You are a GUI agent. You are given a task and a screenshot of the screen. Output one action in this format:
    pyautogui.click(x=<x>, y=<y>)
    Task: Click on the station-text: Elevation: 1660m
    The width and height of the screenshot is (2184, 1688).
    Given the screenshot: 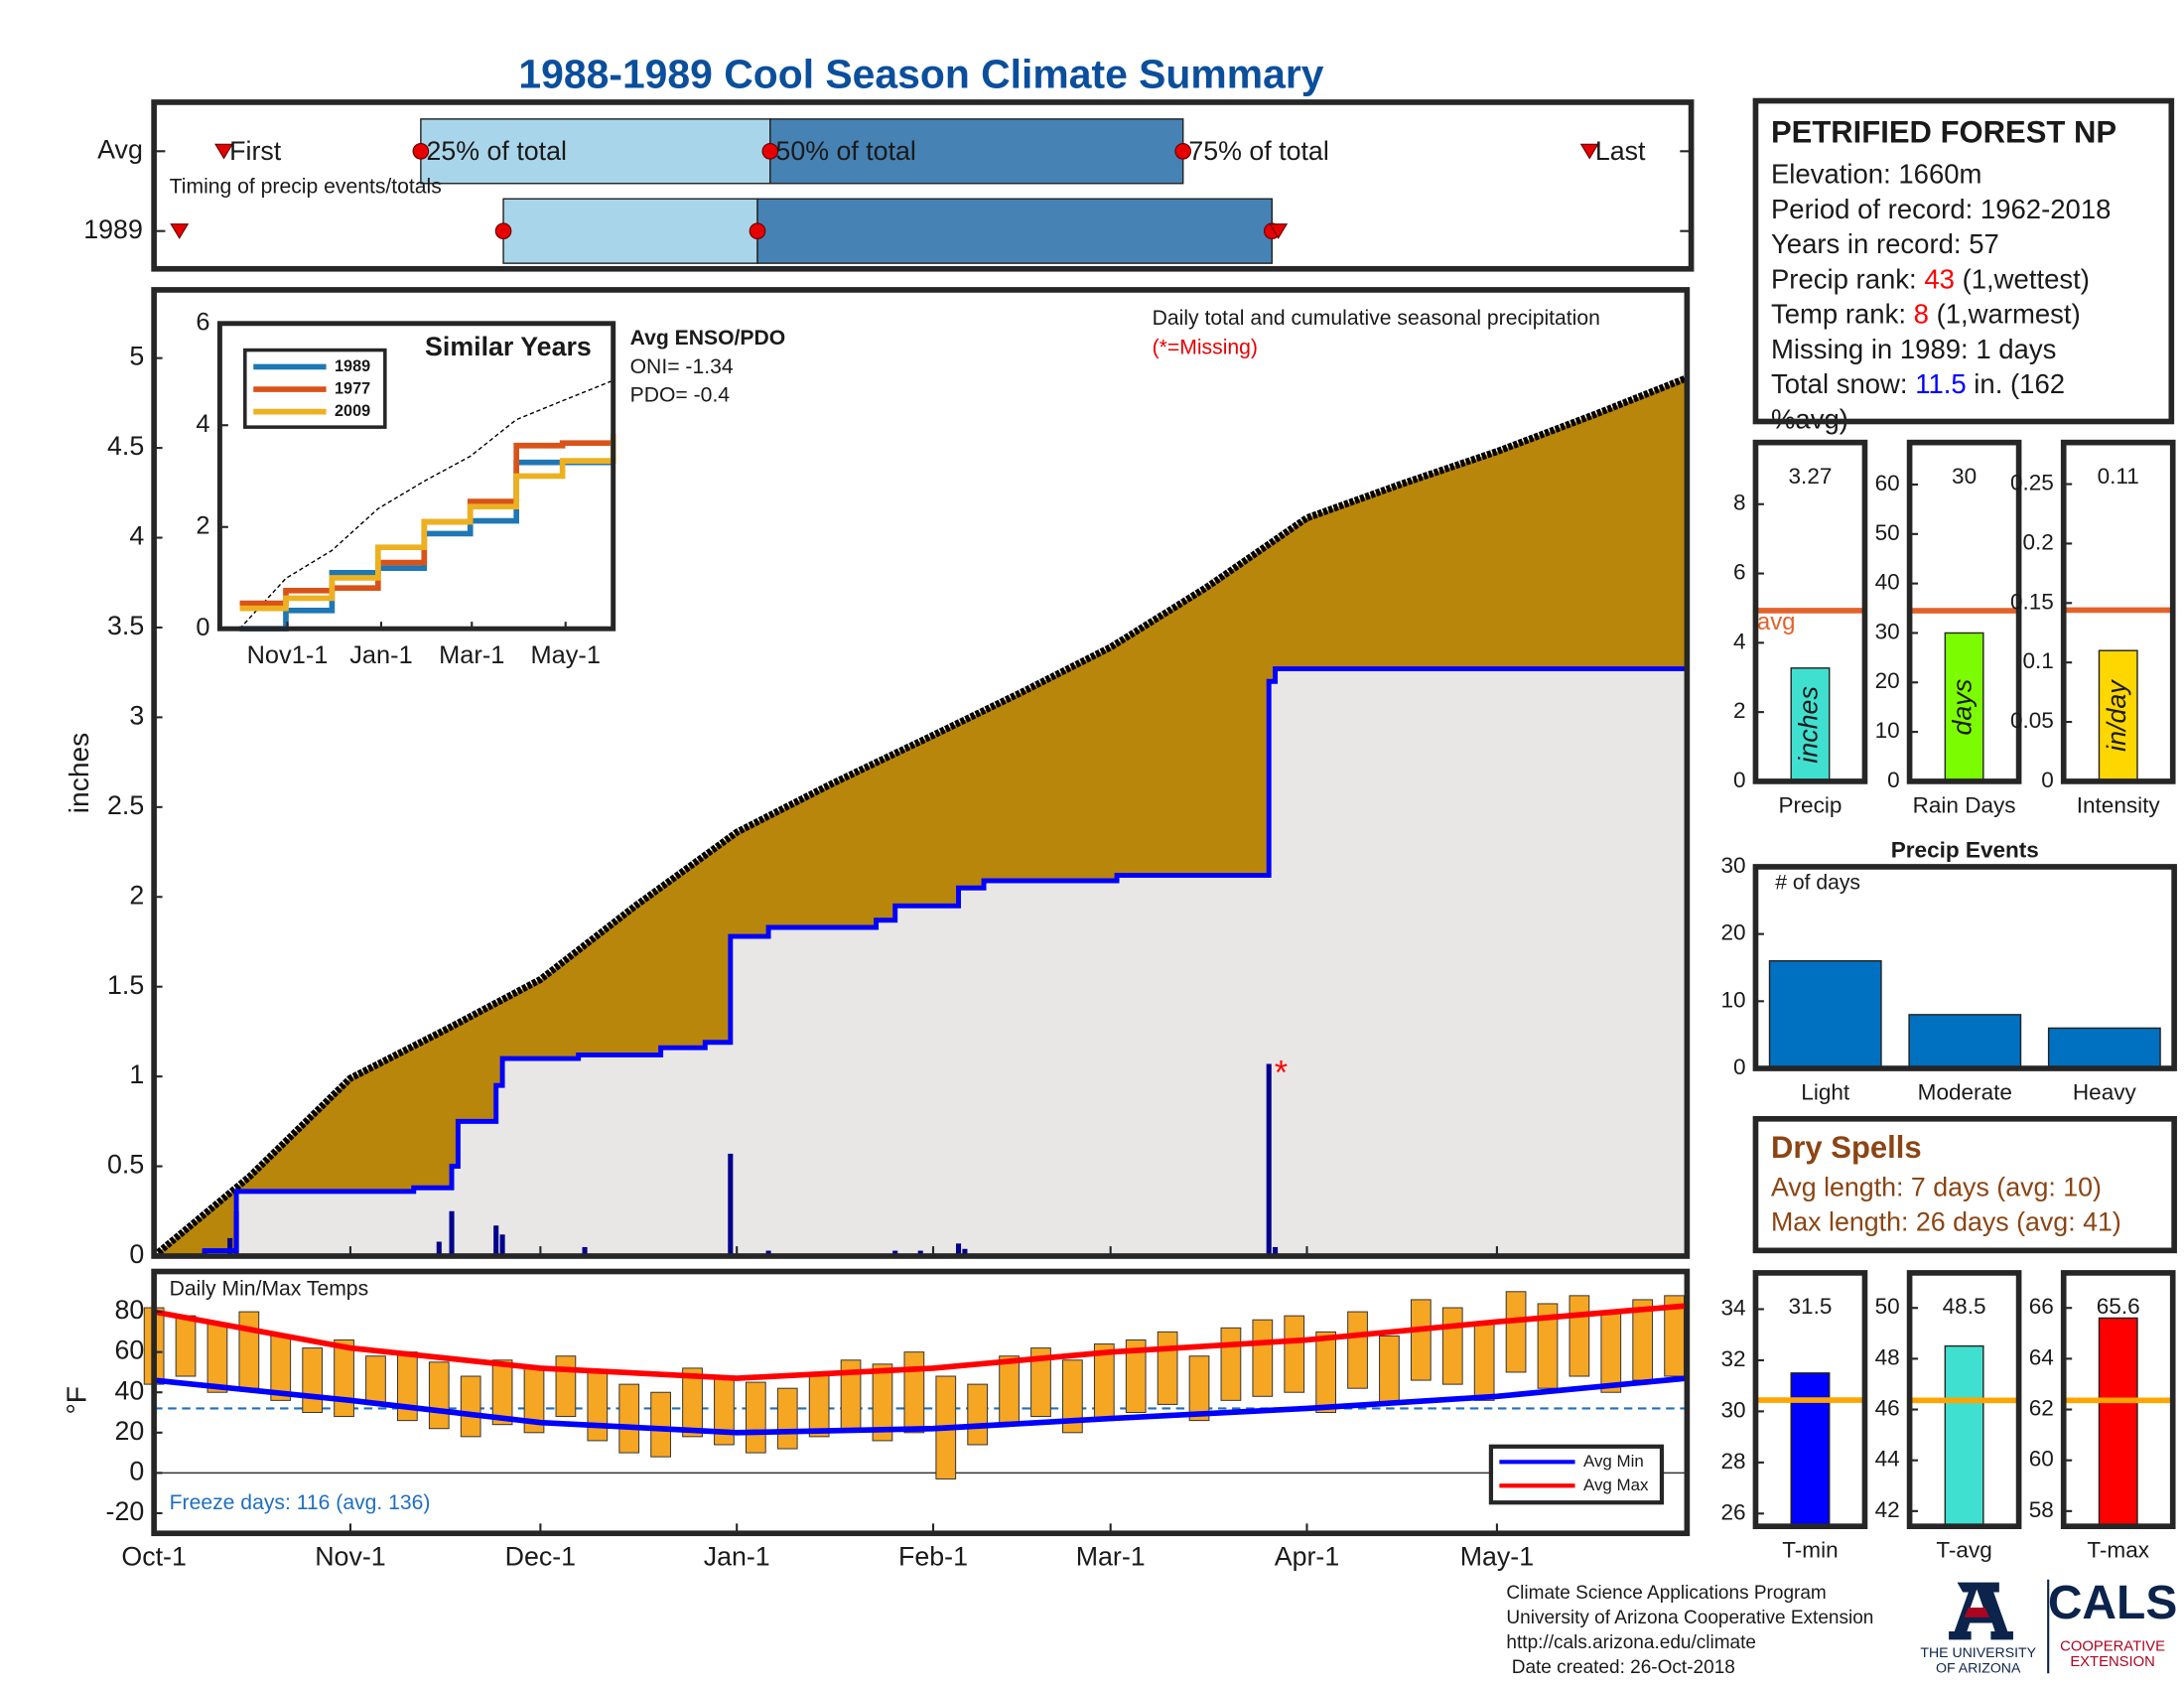 What is the action you would take?
    pyautogui.click(x=1876, y=174)
    